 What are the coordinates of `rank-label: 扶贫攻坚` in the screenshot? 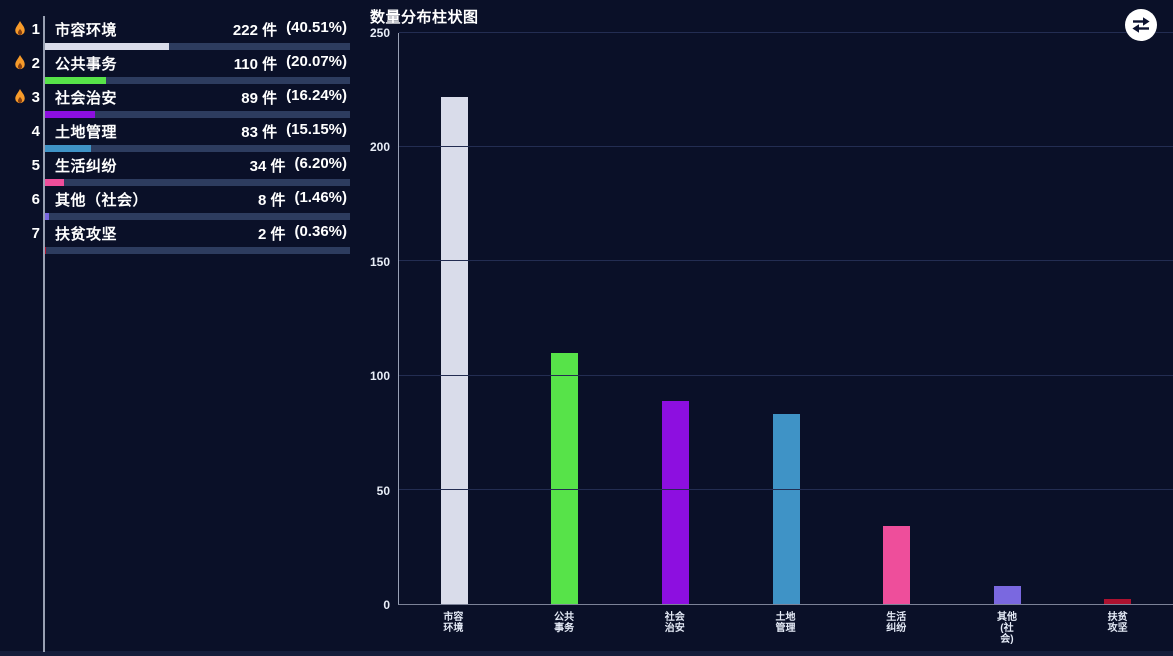 It's located at (86, 234).